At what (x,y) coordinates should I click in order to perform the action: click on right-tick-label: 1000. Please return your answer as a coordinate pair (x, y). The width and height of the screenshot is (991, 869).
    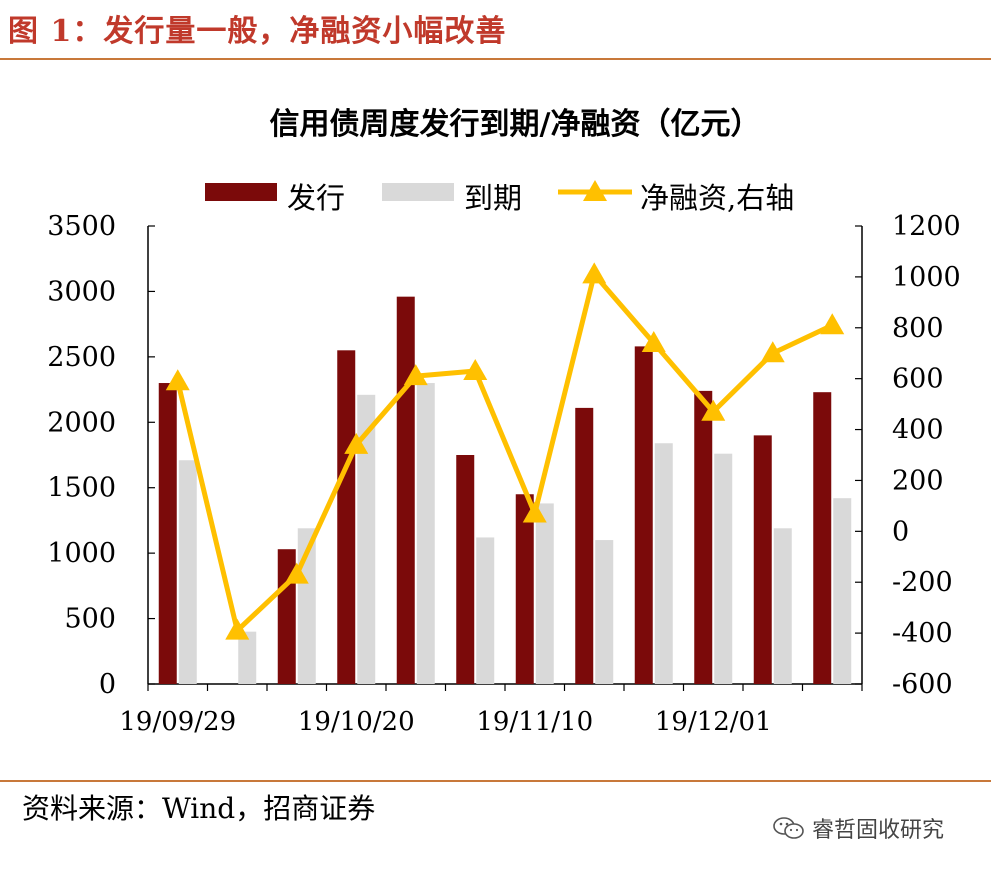
    Looking at the image, I should click on (926, 277).